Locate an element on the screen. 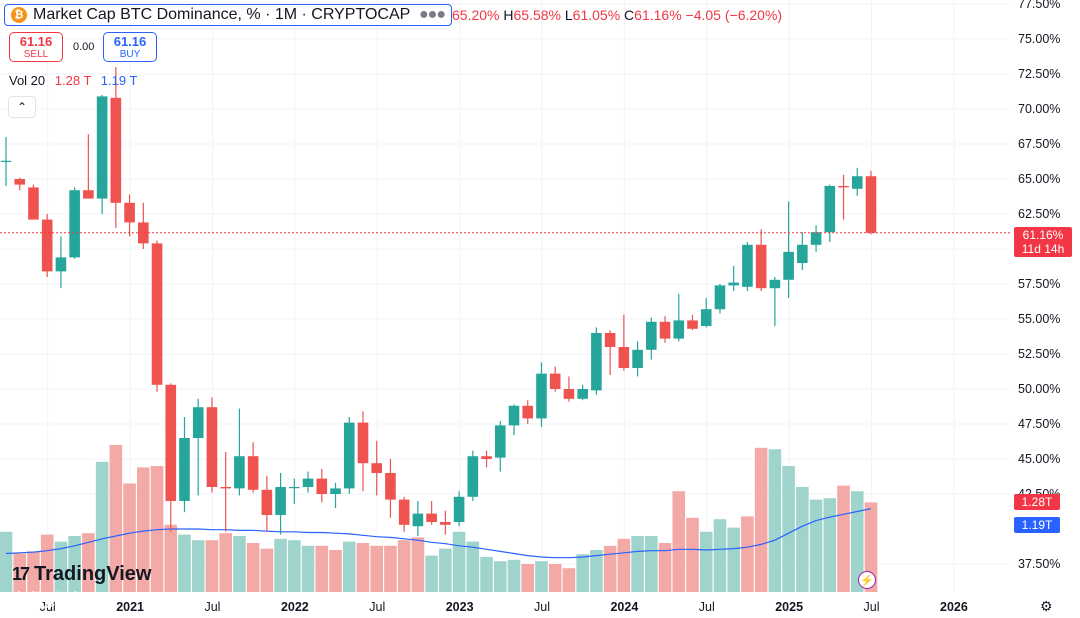  tradingview-logo: 17 TradingView is located at coordinates (81, 574).